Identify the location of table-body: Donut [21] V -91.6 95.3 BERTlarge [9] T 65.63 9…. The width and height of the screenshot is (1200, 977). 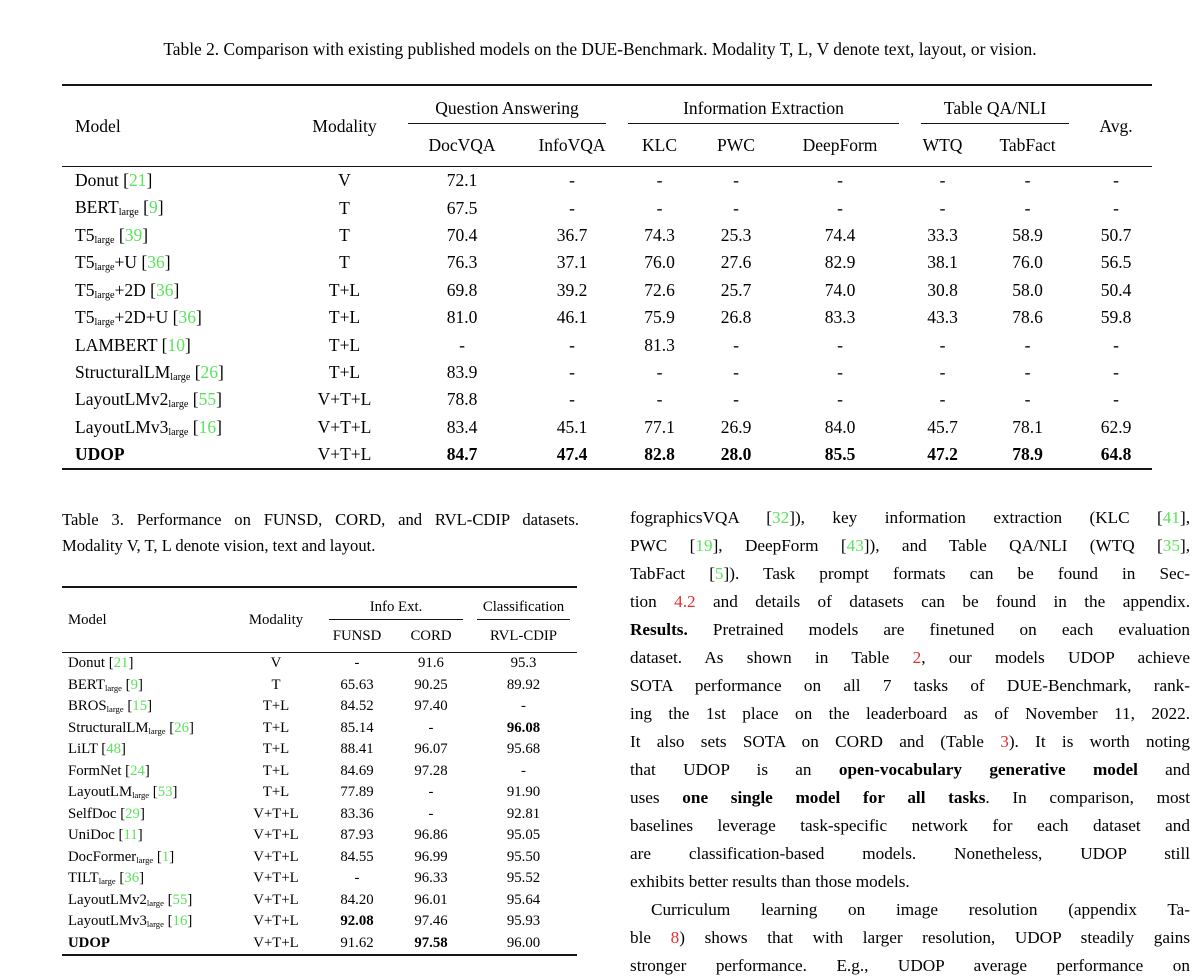
(319, 804).